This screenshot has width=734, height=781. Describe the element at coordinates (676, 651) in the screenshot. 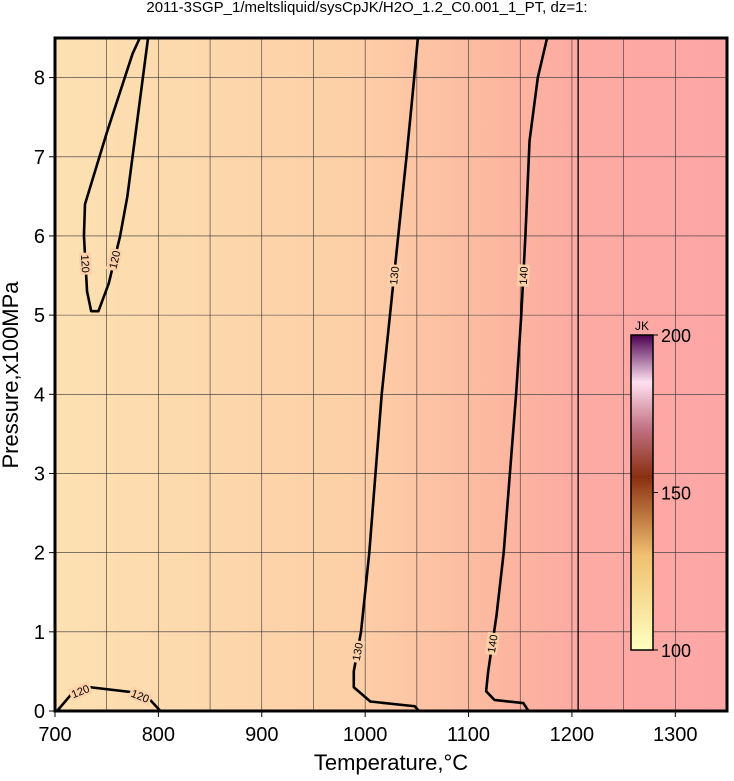

I see `colorbar-tick-label: 100` at that location.